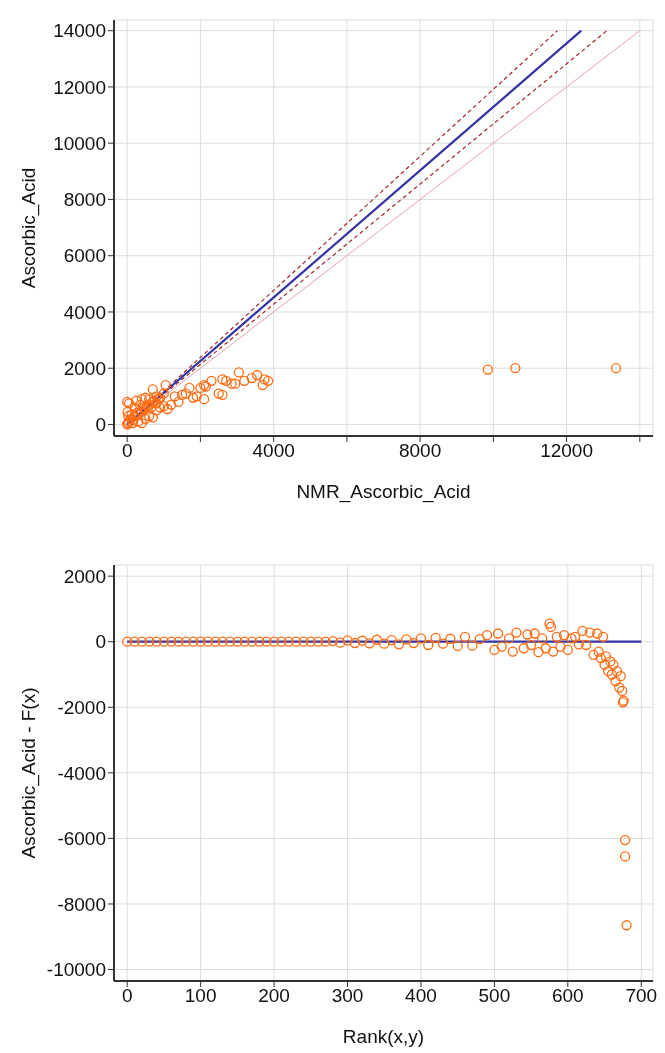 The width and height of the screenshot is (665, 1053). What do you see at coordinates (84, 312) in the screenshot?
I see `y-tick-label: 4000` at bounding box center [84, 312].